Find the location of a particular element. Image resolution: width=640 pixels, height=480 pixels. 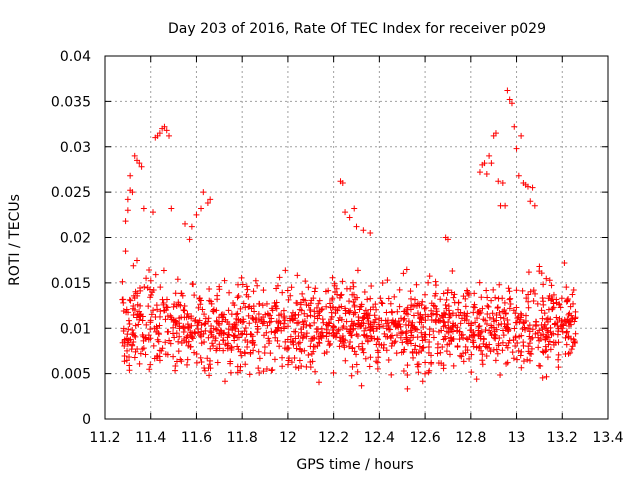

y-tick-label: 0.04 is located at coordinates (75, 57).